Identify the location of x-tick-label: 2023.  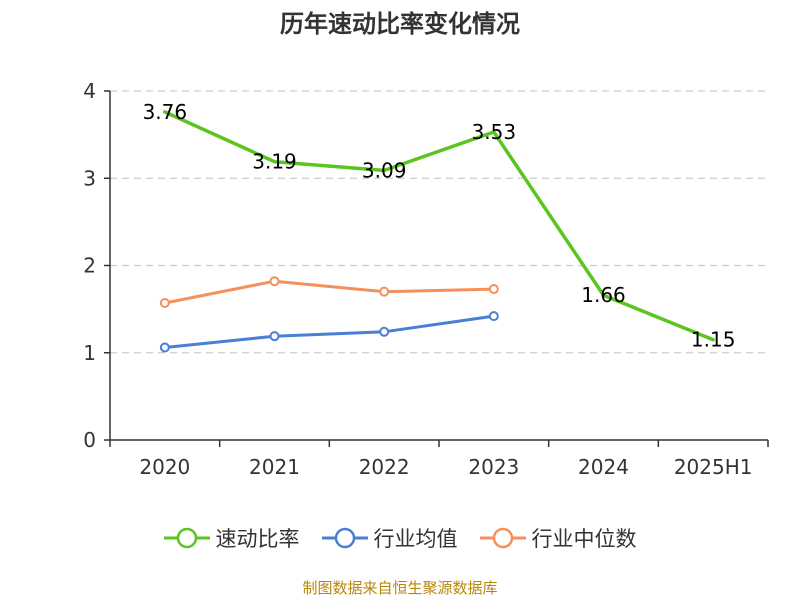
(493, 467).